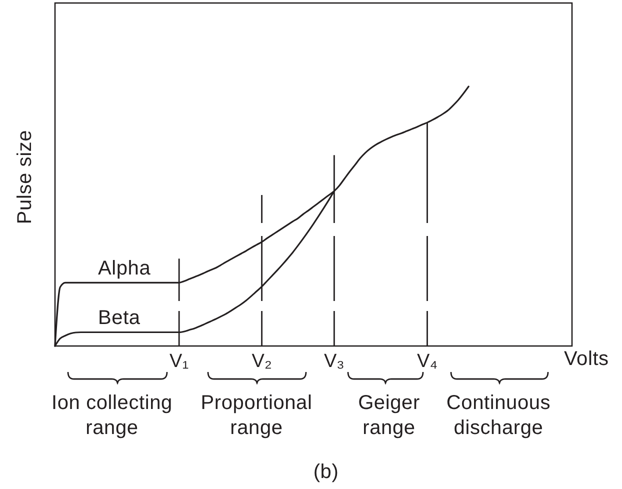  What do you see at coordinates (25, 177) in the screenshot?
I see `y-axis-title: Pulse size` at bounding box center [25, 177].